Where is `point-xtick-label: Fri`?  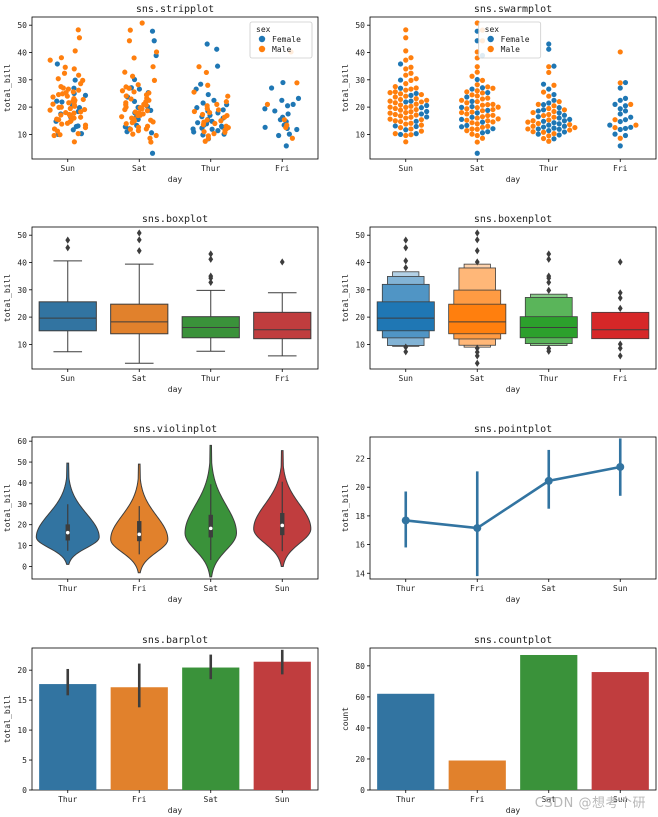
point-xtick-label: Fri is located at coordinates (477, 588).